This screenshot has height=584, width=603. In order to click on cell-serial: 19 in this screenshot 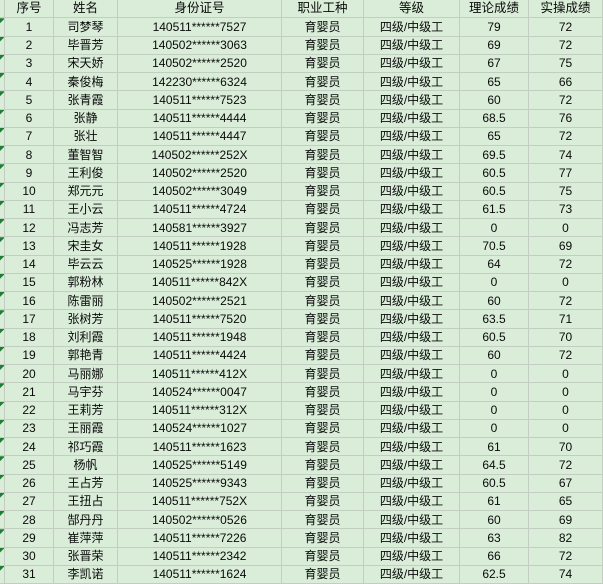, I will do `click(29, 355)`.